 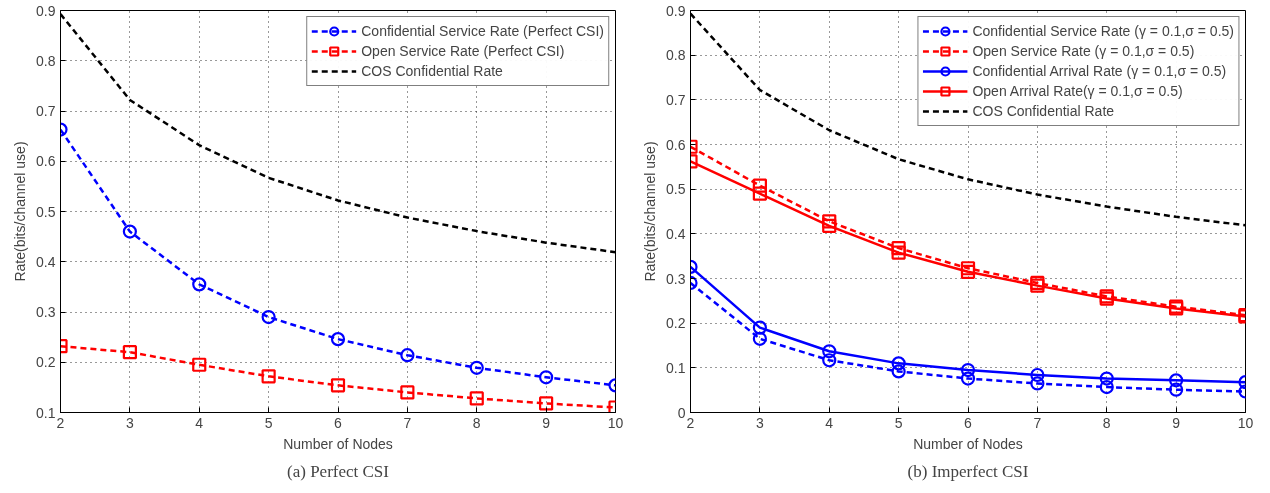 What do you see at coordinates (1099, 71) in the screenshot?
I see `legend-label: Confidential Arrival Rate (γ = 0.1,σ = 0.5)` at bounding box center [1099, 71].